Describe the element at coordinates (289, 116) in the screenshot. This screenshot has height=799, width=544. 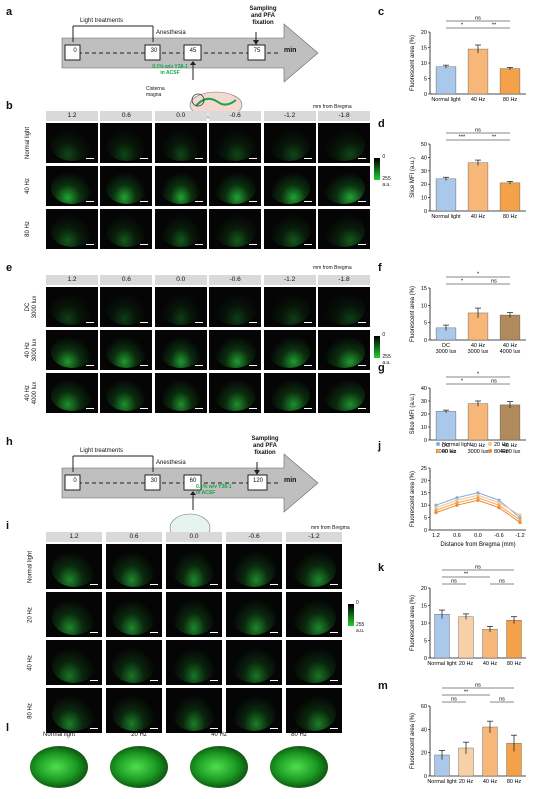
I see `column-header-b-4: -1.2` at that location.